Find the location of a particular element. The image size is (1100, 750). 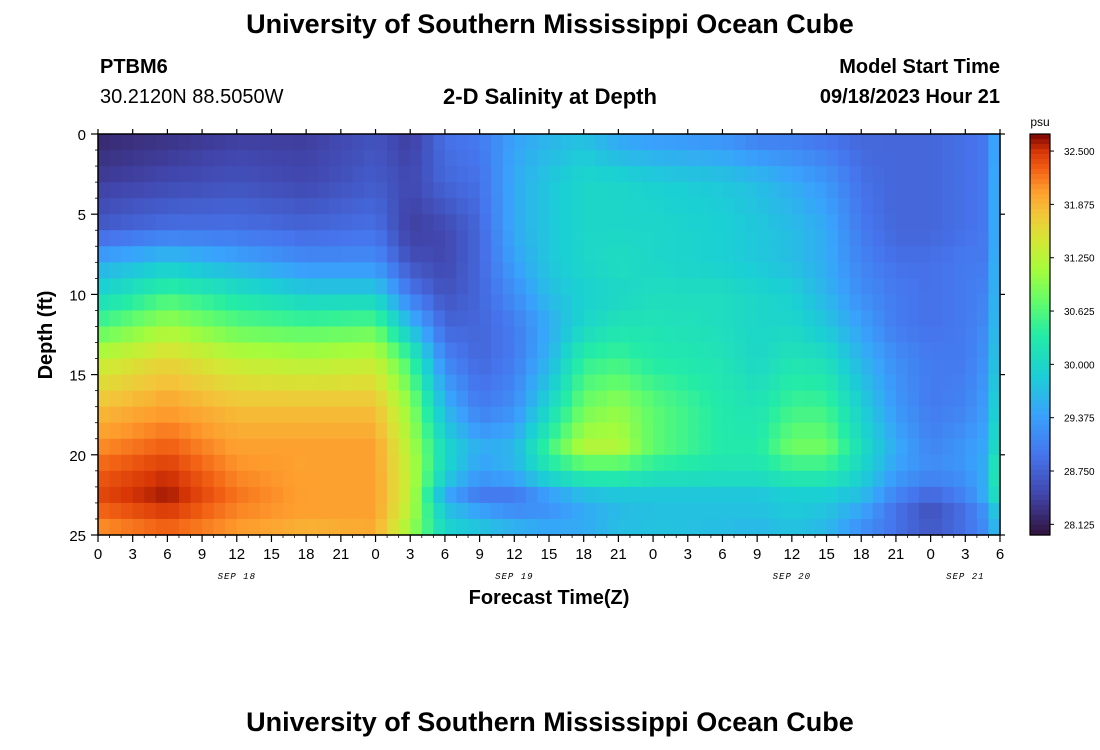

colorbar-tick-label: 31.875 is located at coordinates (1079, 205).